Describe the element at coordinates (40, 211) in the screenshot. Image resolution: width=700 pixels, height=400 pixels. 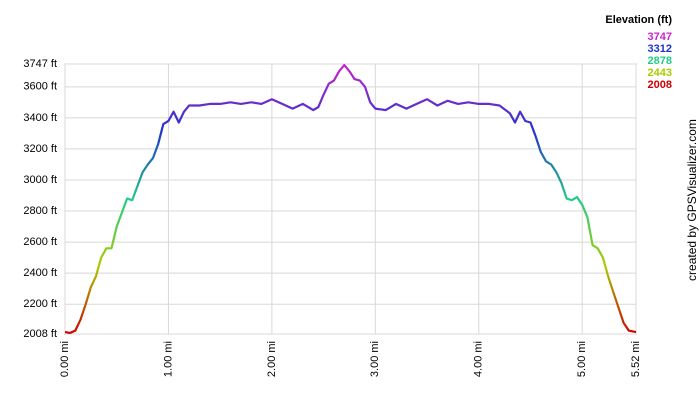
I see `y-tick-label: 2800 ft` at that location.